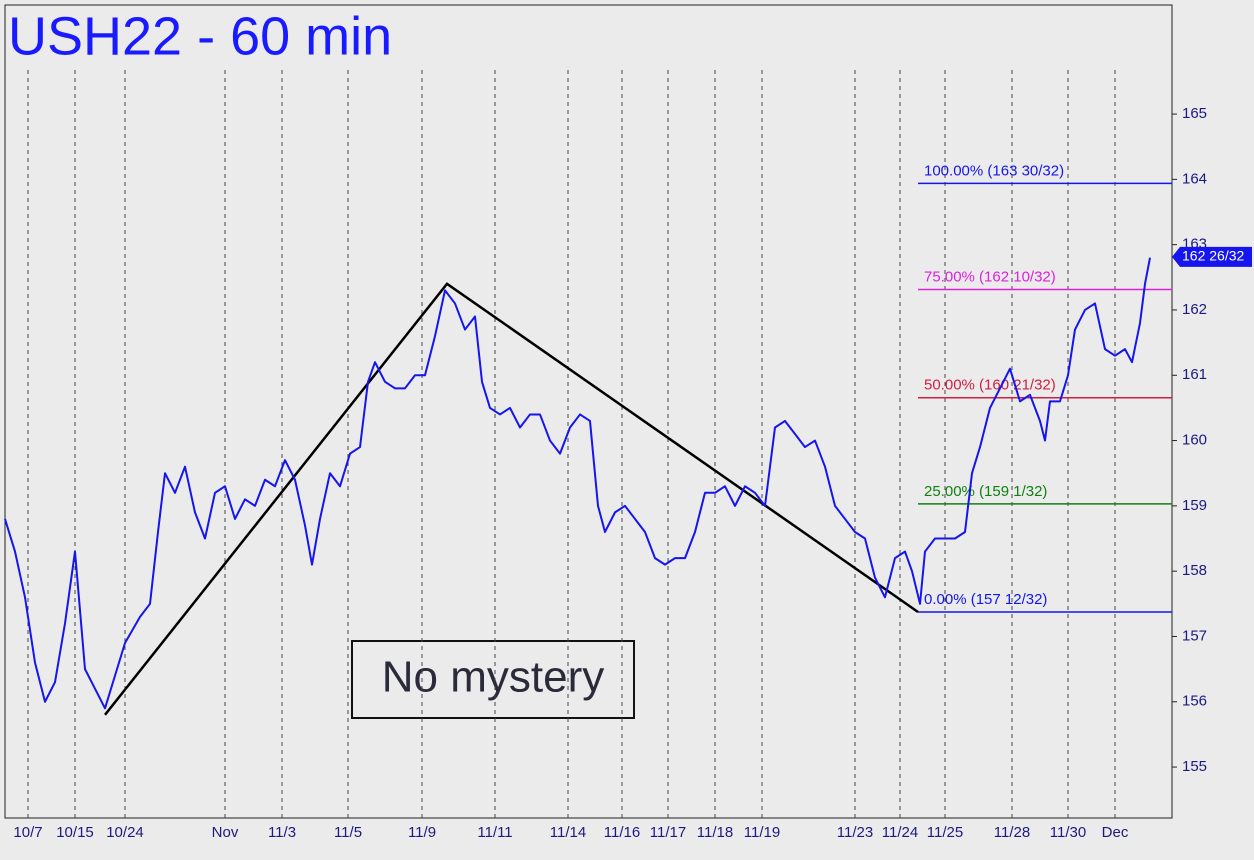 The width and height of the screenshot is (1254, 860). What do you see at coordinates (494, 832) in the screenshot?
I see `x-tick-label: 11/11` at bounding box center [494, 832].